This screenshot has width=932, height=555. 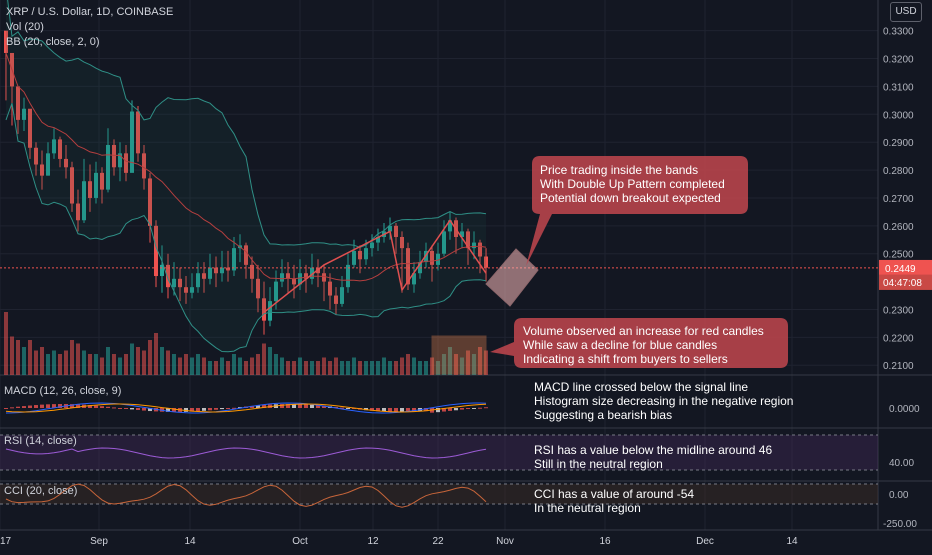 I want to click on price-axis-label: 0.2200, so click(x=898, y=338).